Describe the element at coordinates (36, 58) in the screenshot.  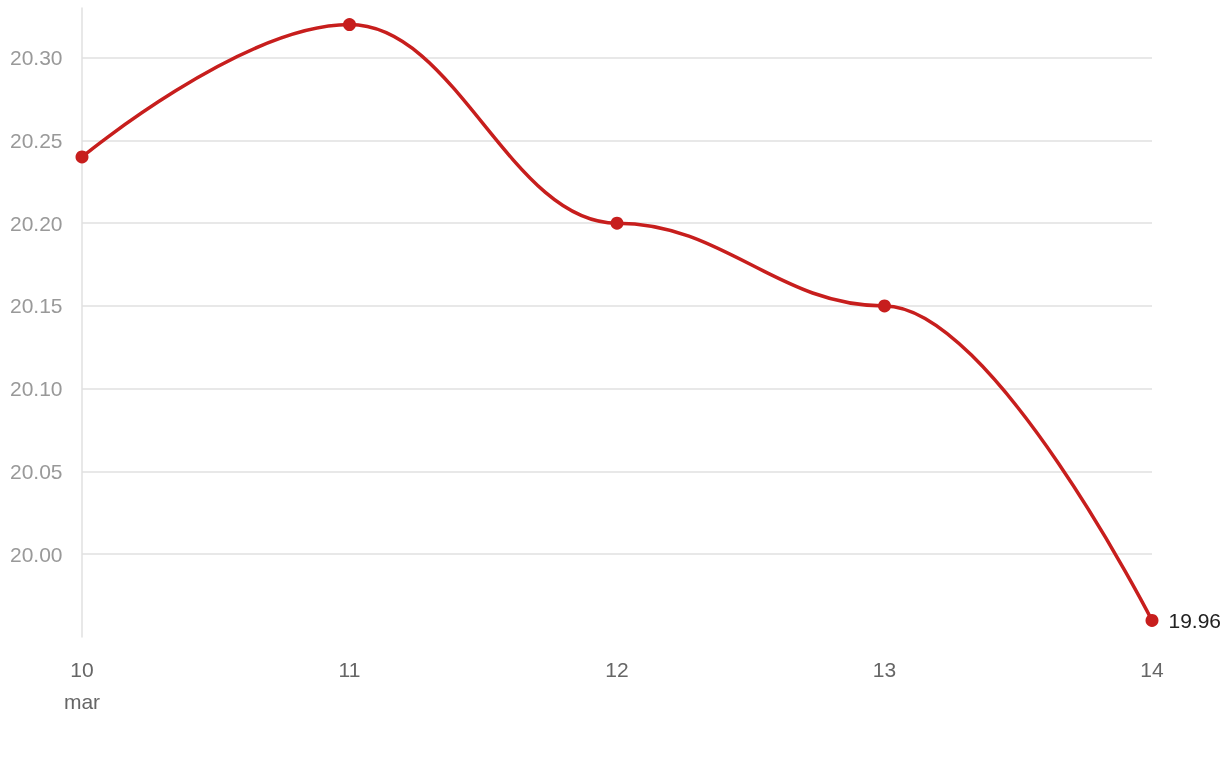
I see `y-tick-label: 20.30` at that location.